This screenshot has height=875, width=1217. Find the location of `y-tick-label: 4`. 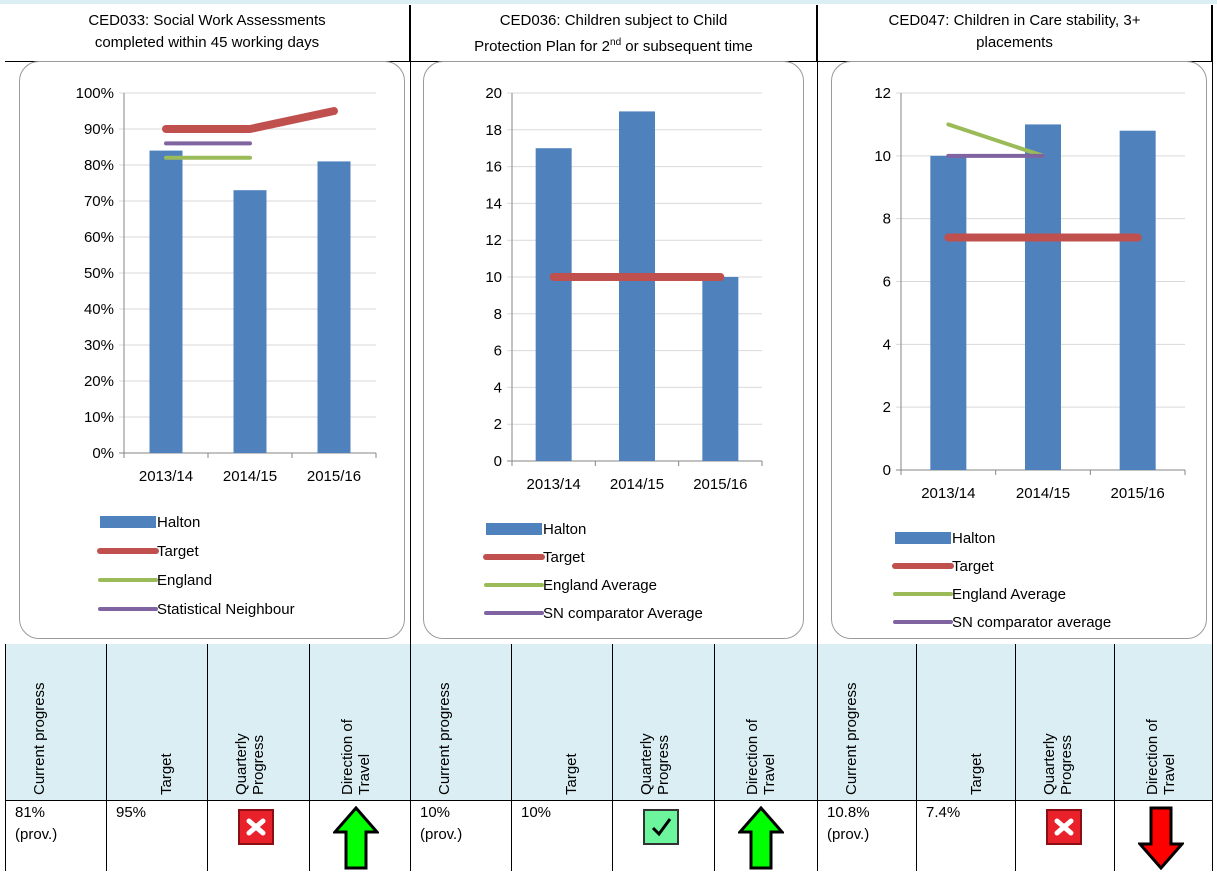

y-tick-label: 4 is located at coordinates (887, 344).